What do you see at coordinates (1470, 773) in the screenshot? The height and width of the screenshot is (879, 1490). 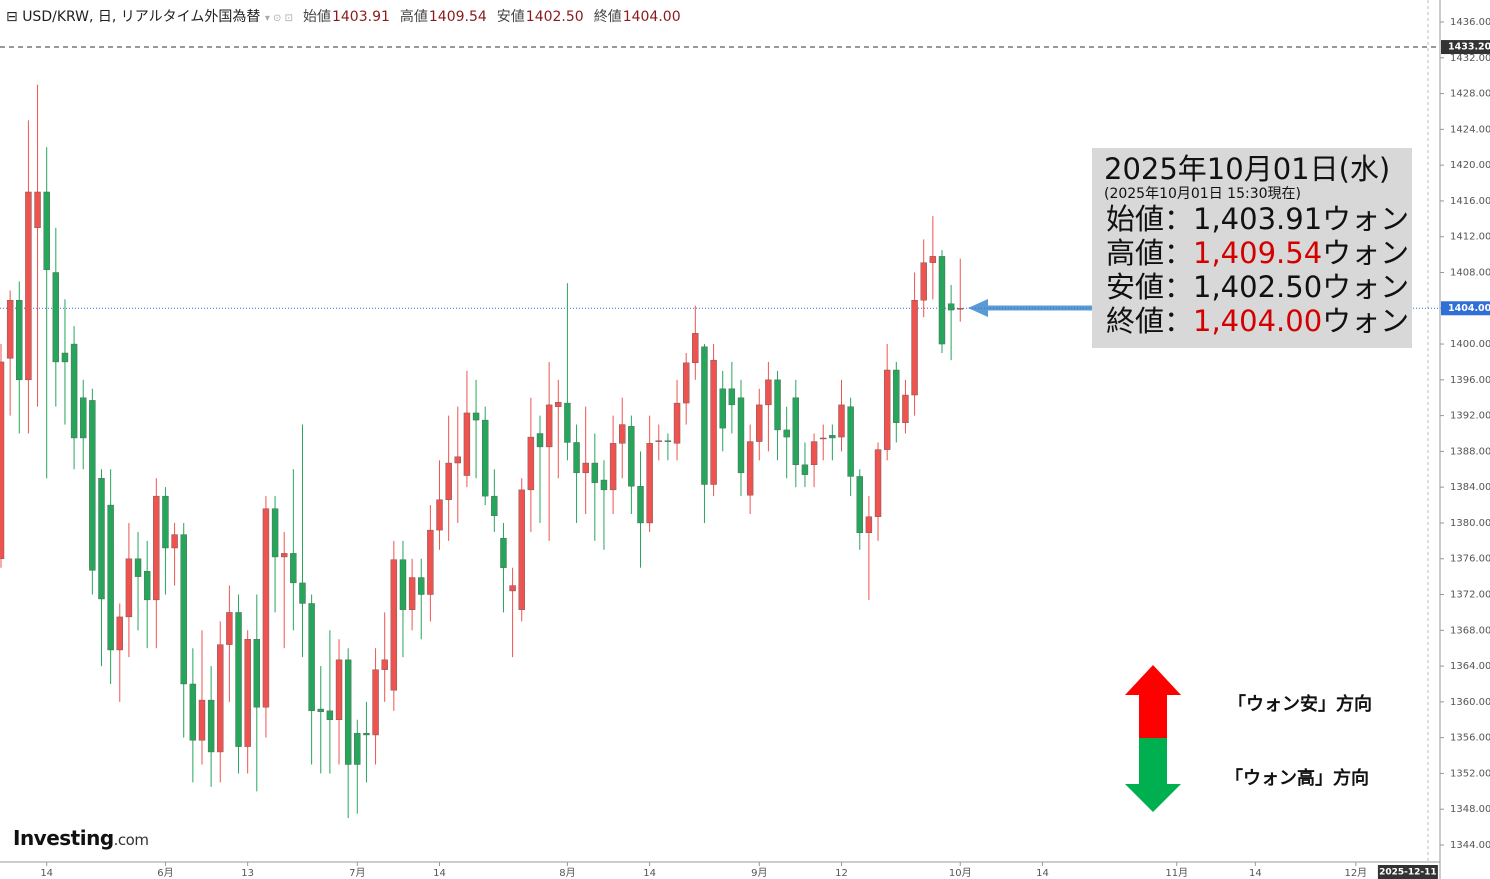 I see `y-tick-label: 1352.00` at bounding box center [1470, 773].